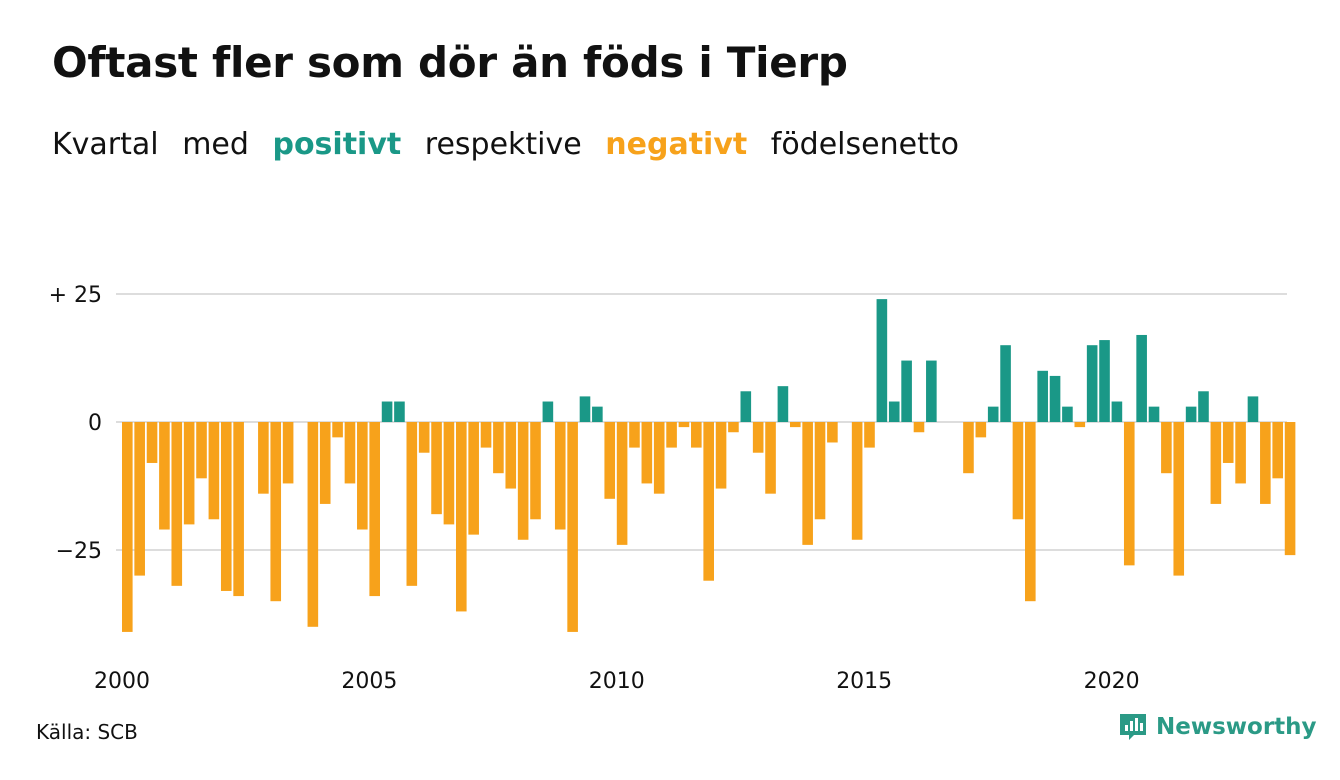  Describe the element at coordinates (450, 62) in the screenshot. I see `chart-title: Oftast fler som dör än föds i Tierp` at that location.